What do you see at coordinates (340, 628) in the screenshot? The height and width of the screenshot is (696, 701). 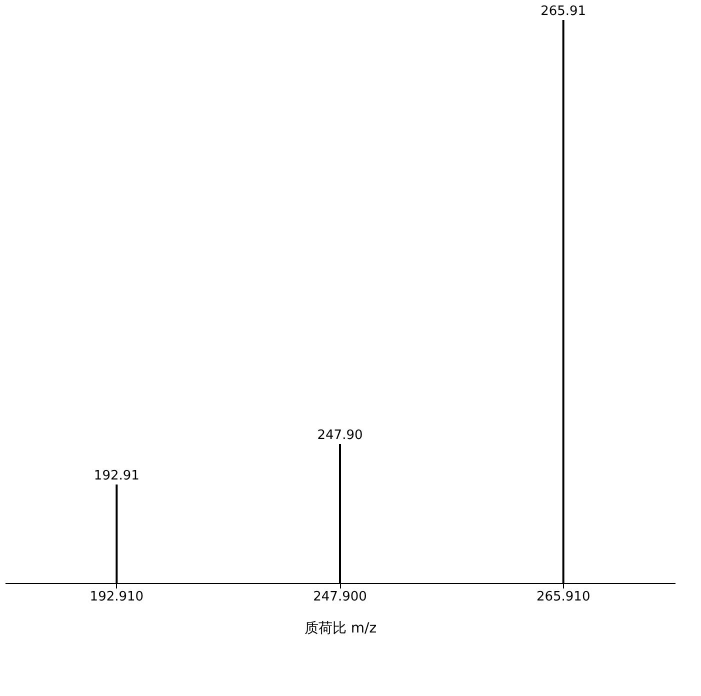 I see `x-axis-title: 质荷比 m/z` at bounding box center [340, 628].